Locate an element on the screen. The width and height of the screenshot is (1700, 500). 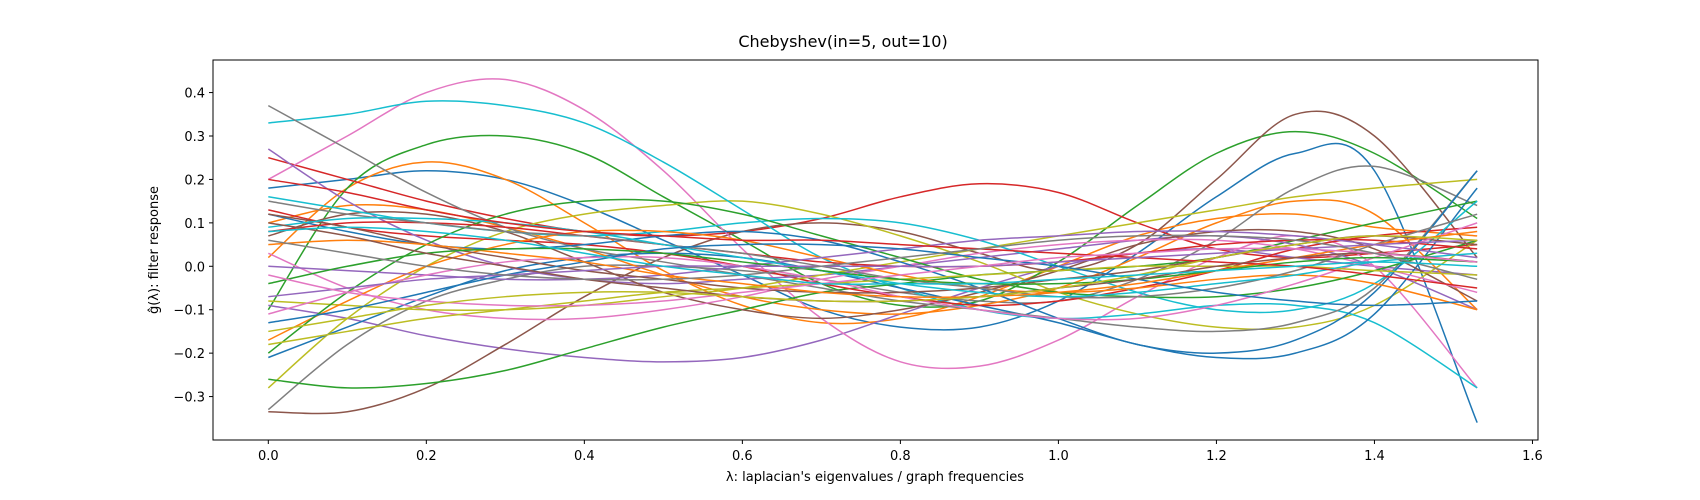
y-tick-label: 0.0 is located at coordinates (194, 267).